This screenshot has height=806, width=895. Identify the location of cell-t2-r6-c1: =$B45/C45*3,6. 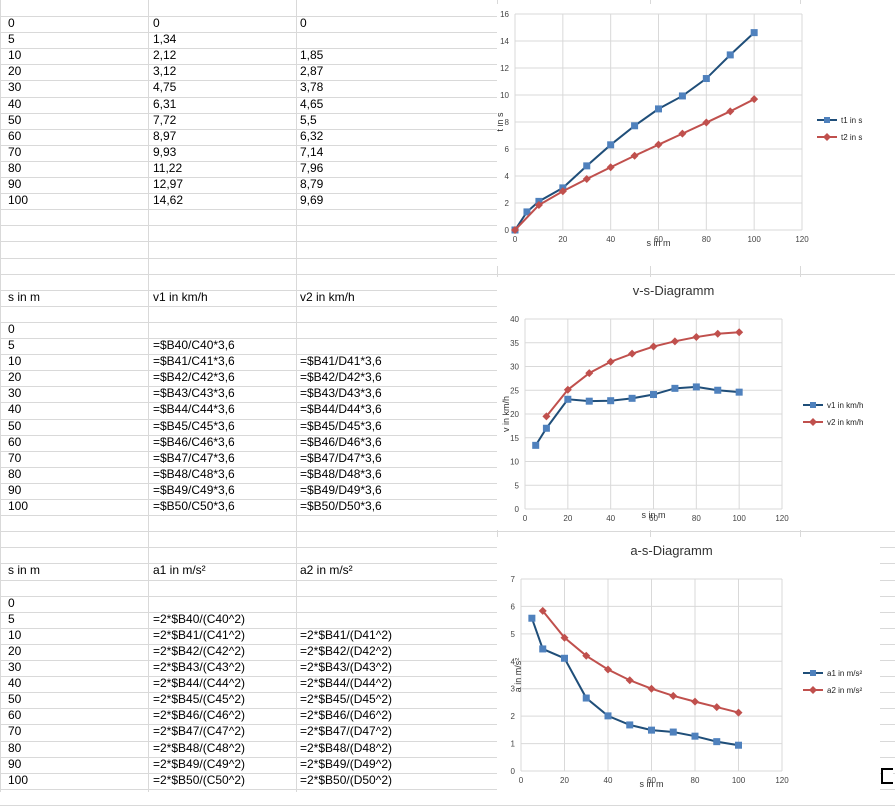
(194, 426).